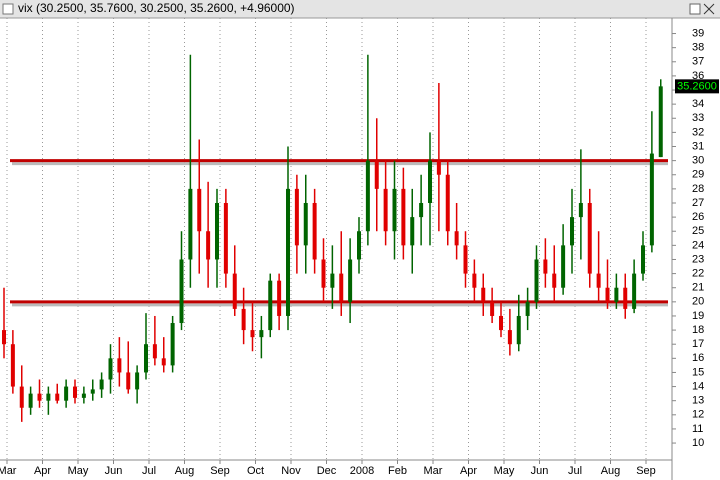 The width and height of the screenshot is (720, 480). Describe the element at coordinates (327, 471) in the screenshot. I see `x-tick-label: Dec` at that location.